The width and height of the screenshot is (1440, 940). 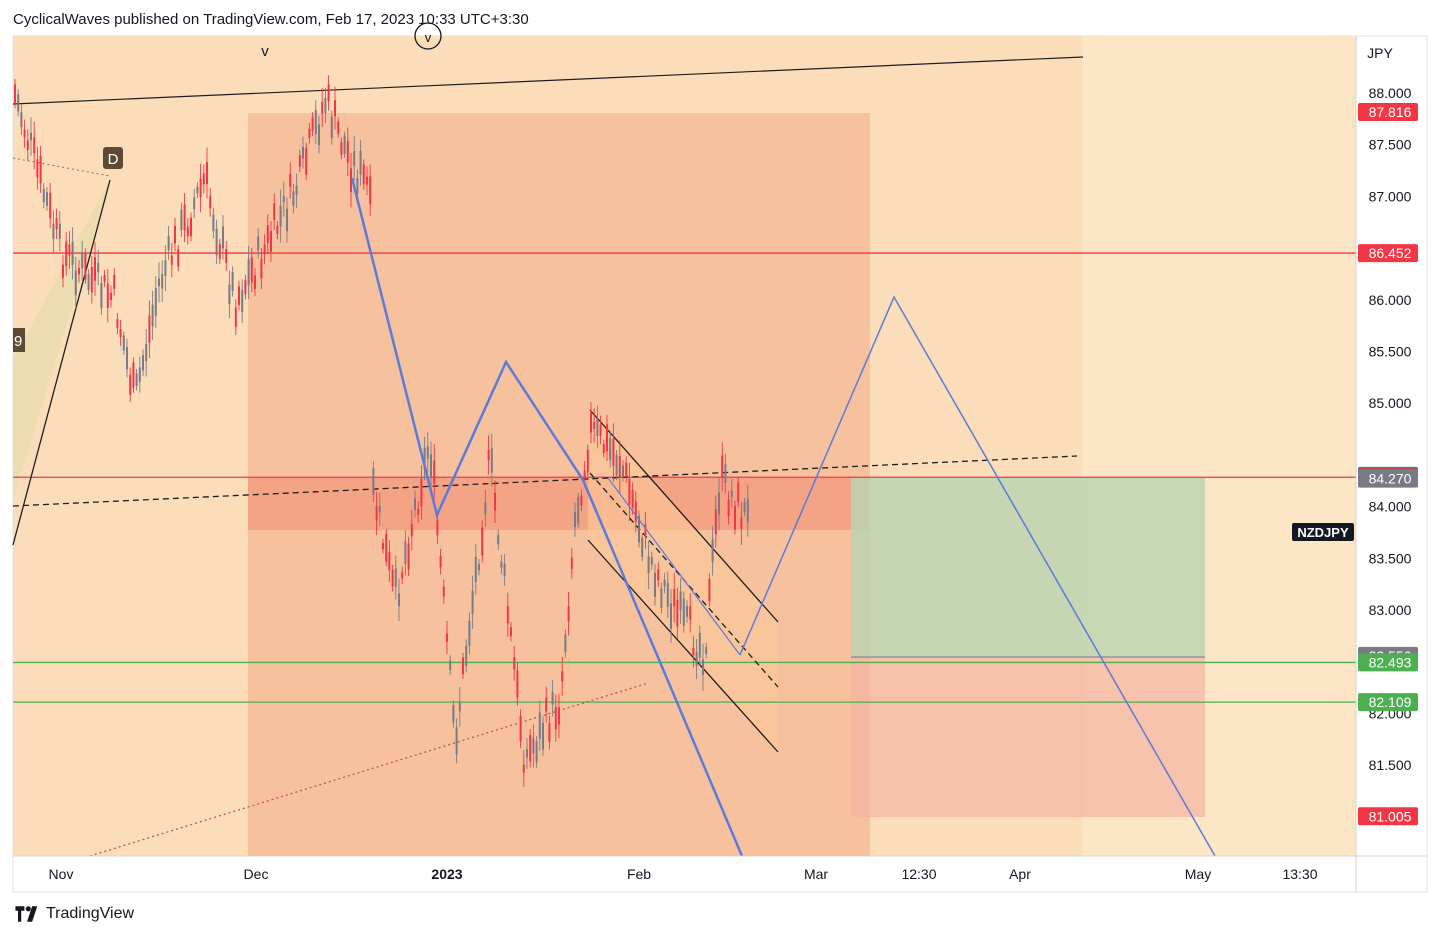 I want to click on time-tick-5: 12:30, so click(x=918, y=874).